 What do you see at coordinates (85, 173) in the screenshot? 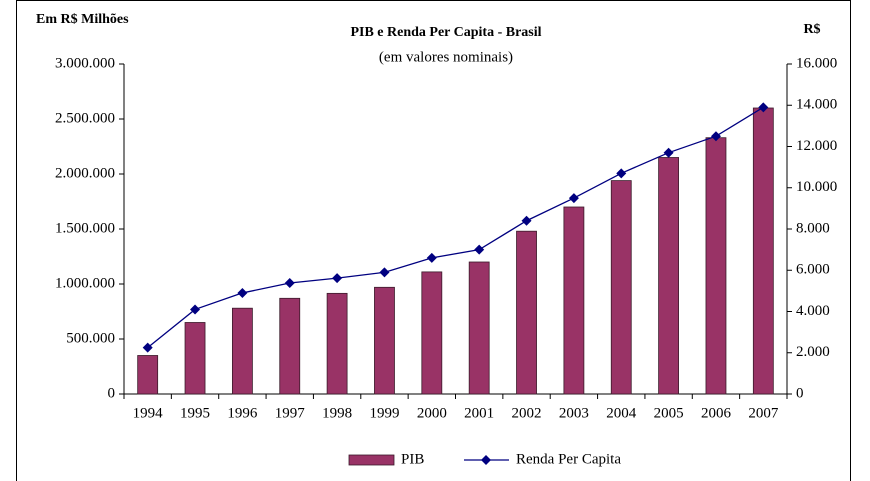
I see `y-tick-label: 2.000.000` at bounding box center [85, 173].